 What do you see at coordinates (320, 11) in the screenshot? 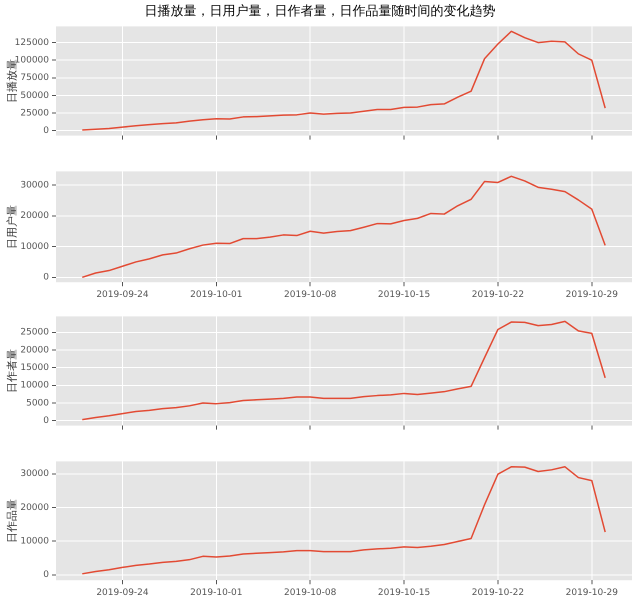
I see `chart-title: 日播放量，日用户量，日作者量，日作品量随时间的变化趋势` at bounding box center [320, 11].